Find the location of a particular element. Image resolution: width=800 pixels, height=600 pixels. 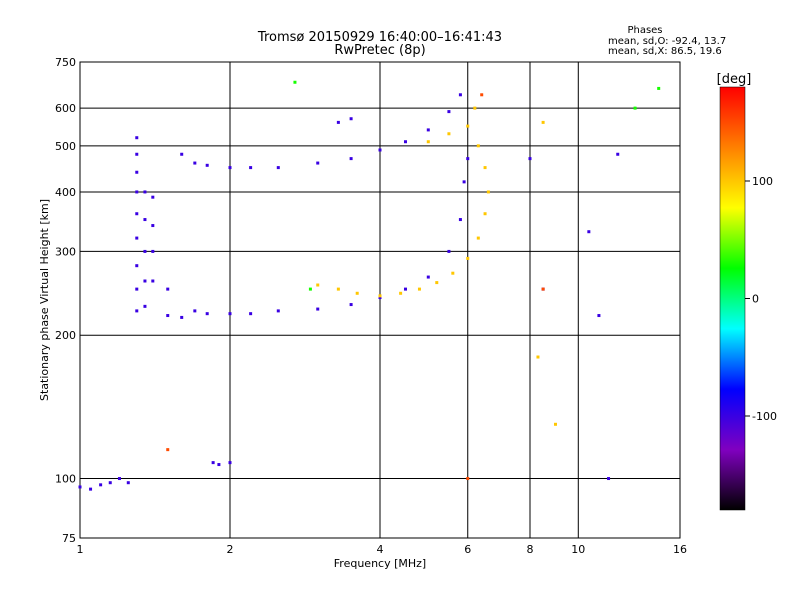

y-tick-label: 100 is located at coordinates (65, 479).